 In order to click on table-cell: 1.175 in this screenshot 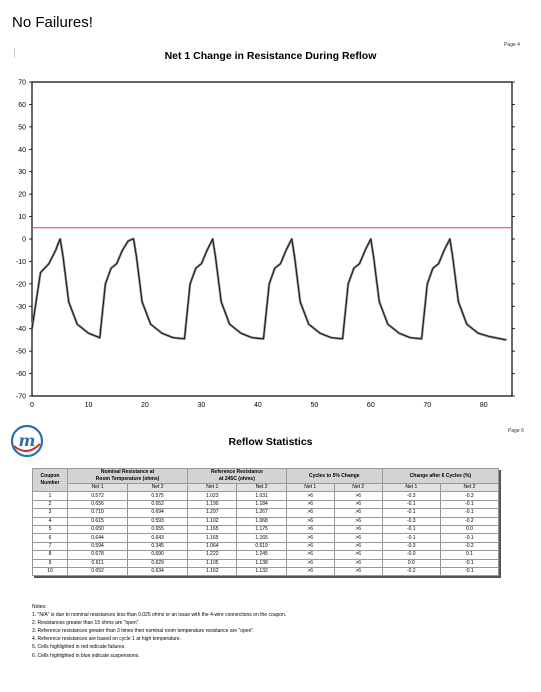, I will do `click(261, 529)`.